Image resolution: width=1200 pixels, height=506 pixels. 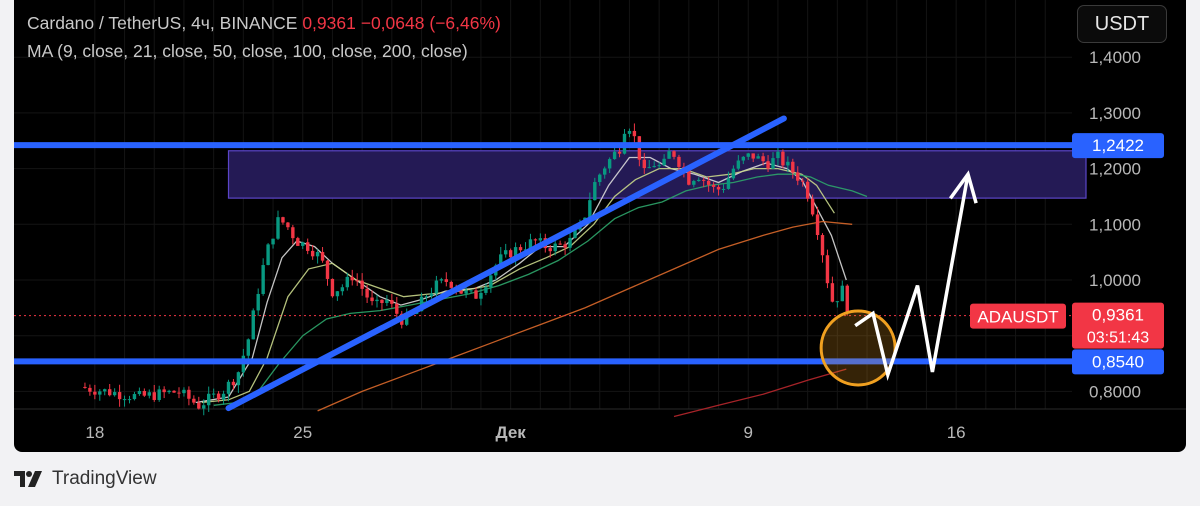 What do you see at coordinates (162, 23) in the screenshot?
I see `symbol-title: Cardano / TetherUS, 4ч, BINANCE` at bounding box center [162, 23].